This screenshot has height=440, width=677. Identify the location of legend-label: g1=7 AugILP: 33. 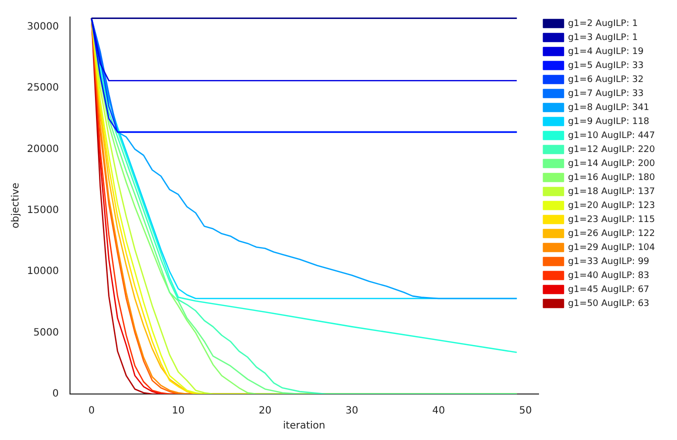
(606, 93).